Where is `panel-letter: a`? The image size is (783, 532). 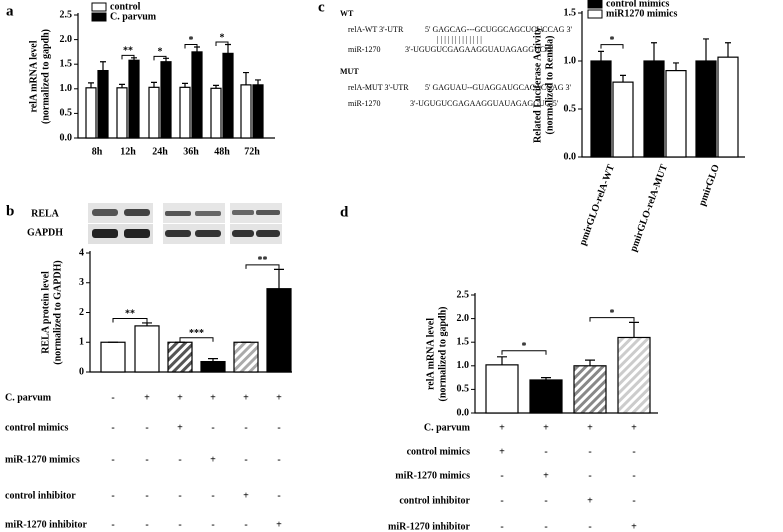
panel-letter: a is located at coordinates (10, 11).